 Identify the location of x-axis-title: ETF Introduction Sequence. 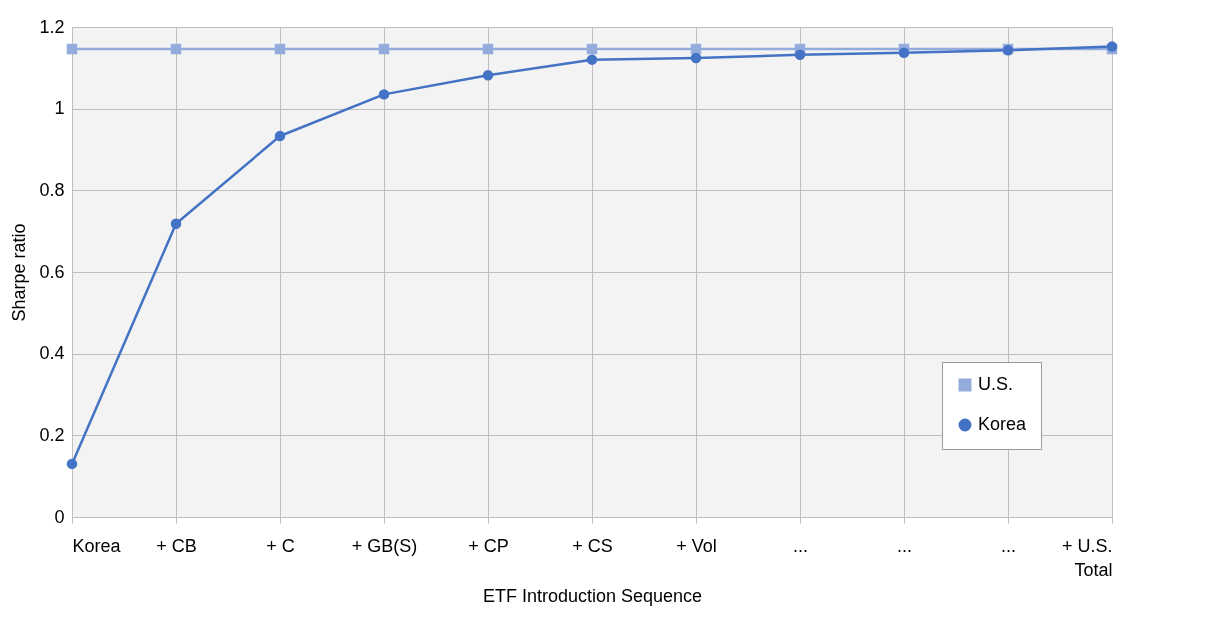
(592, 595).